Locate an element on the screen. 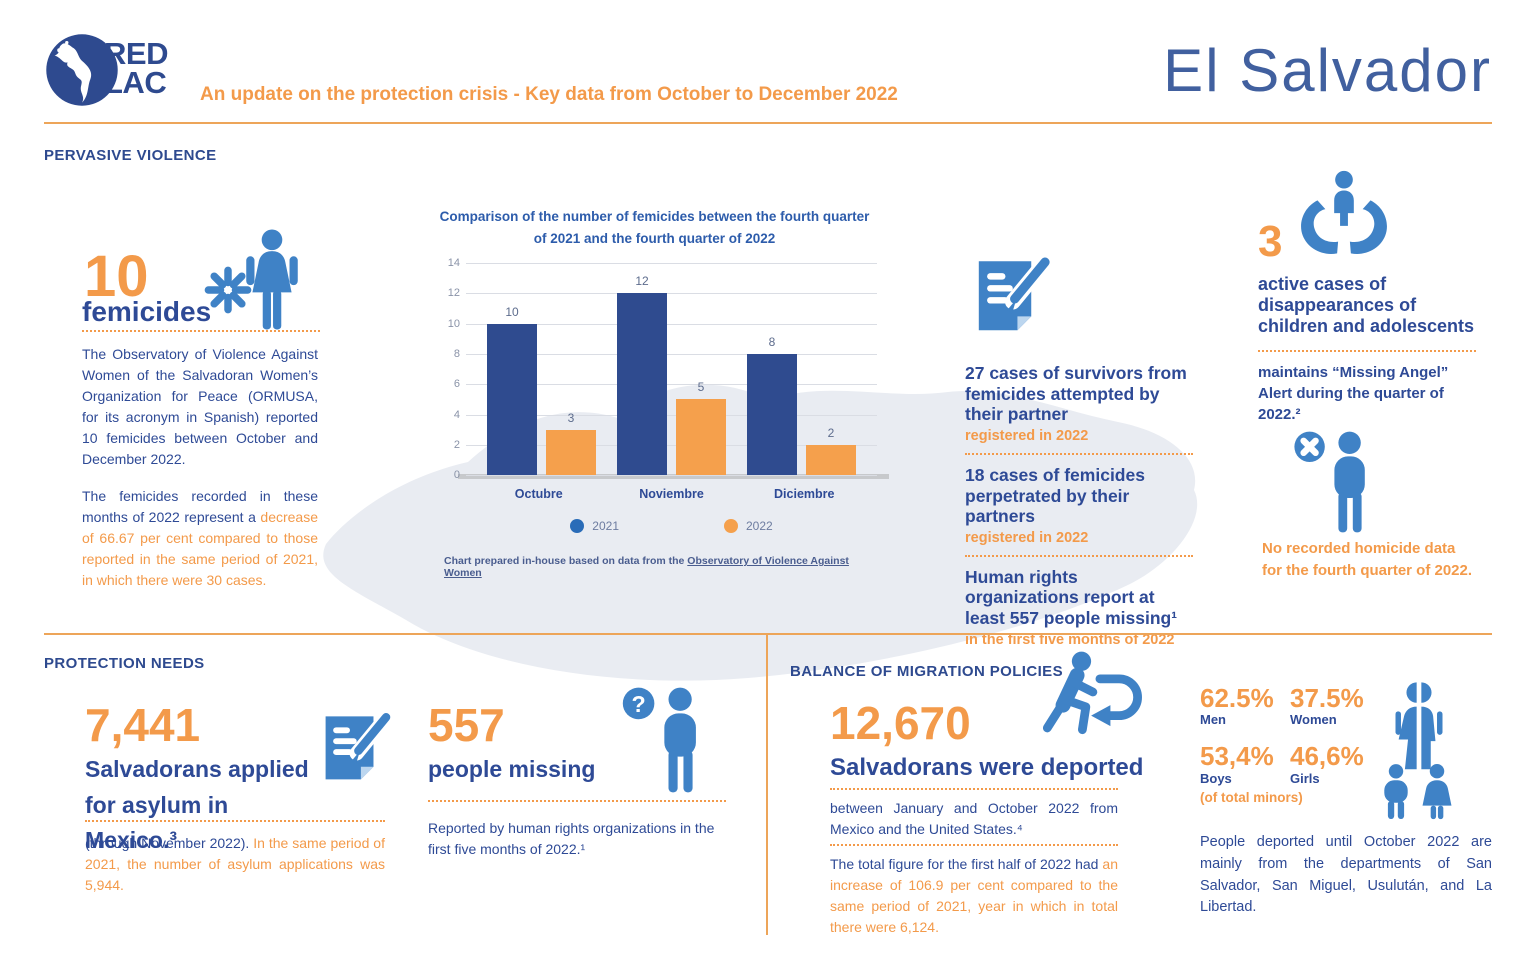  chart-footnote-link: Observatory of Violence Against Women is located at coordinates (646, 567).